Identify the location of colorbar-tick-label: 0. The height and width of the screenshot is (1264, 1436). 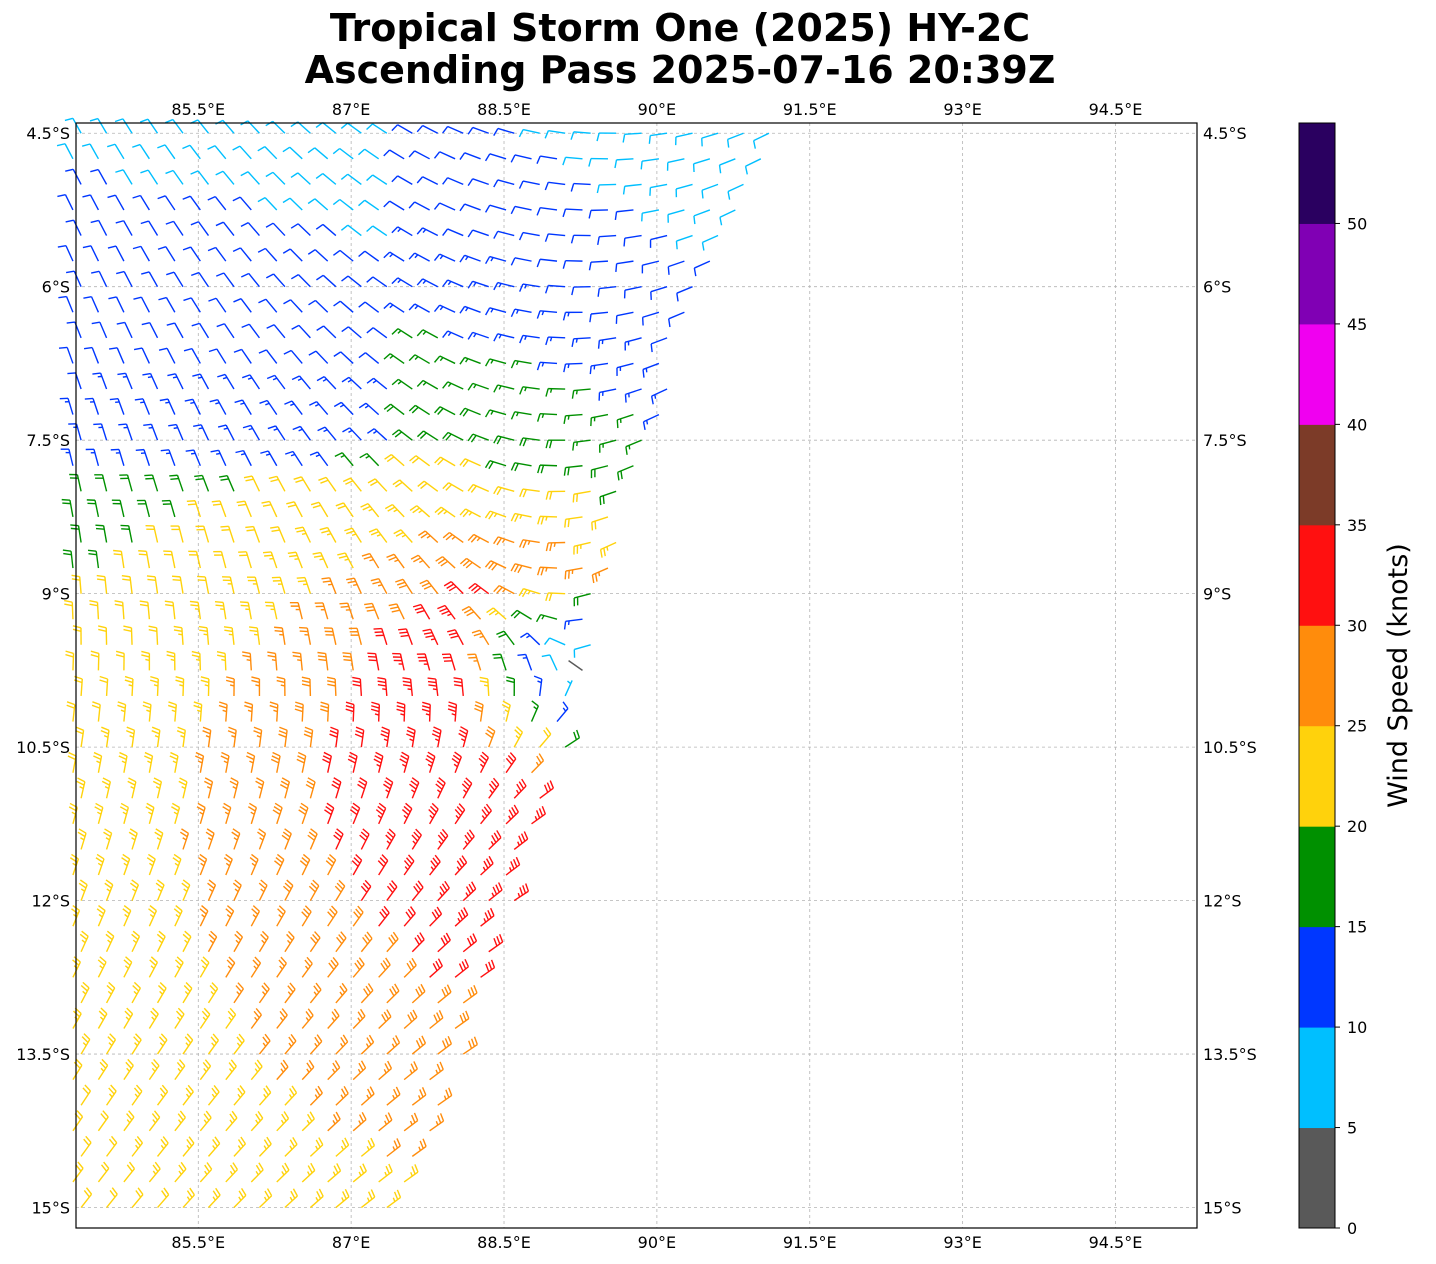
(1352, 1228).